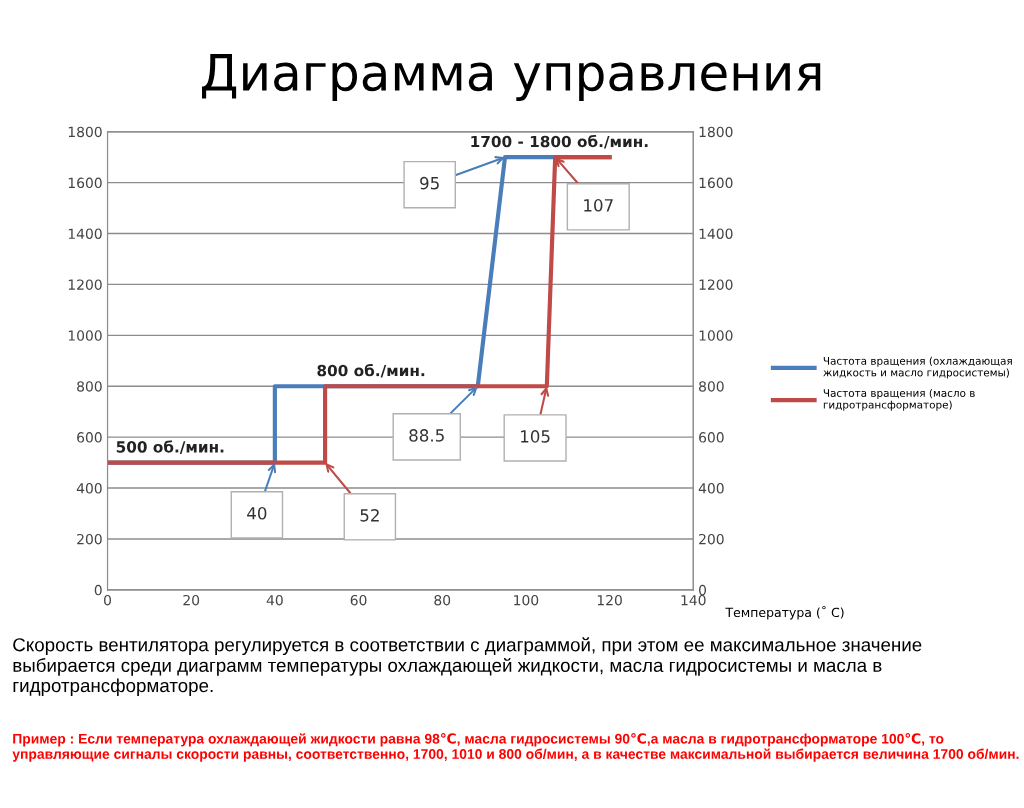 This screenshot has width=1024, height=808. Describe the element at coordinates (170, 447) in the screenshot. I see `annotation: 500 об./мин.` at that location.